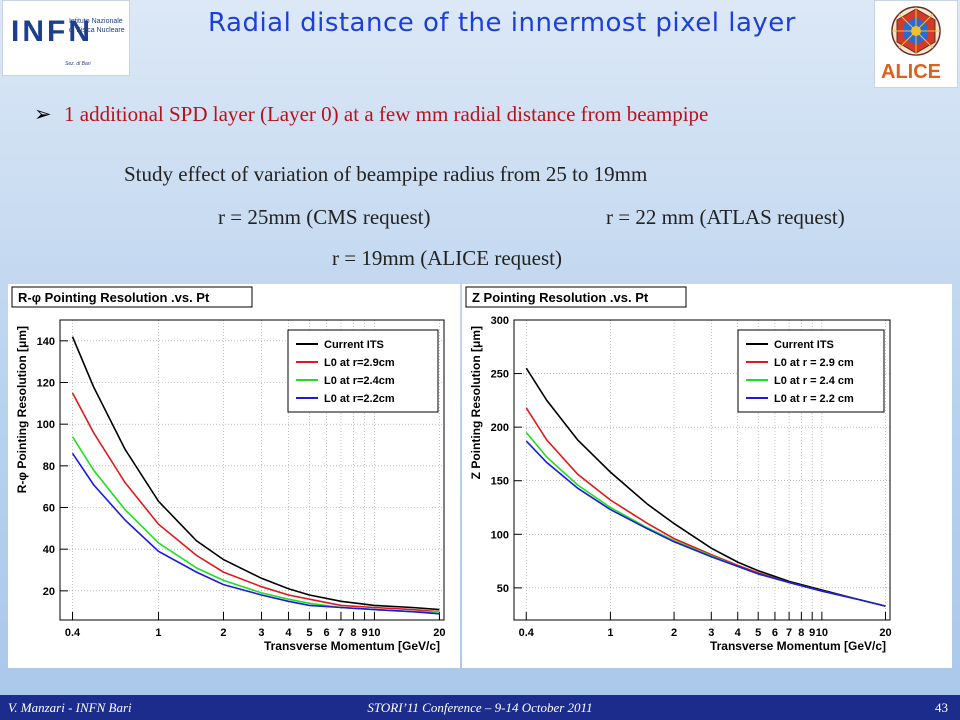 Image resolution: width=960 pixels, height=720 pixels. Describe the element at coordinates (49, 550) in the screenshot. I see `y-tick-label: 40` at that location.